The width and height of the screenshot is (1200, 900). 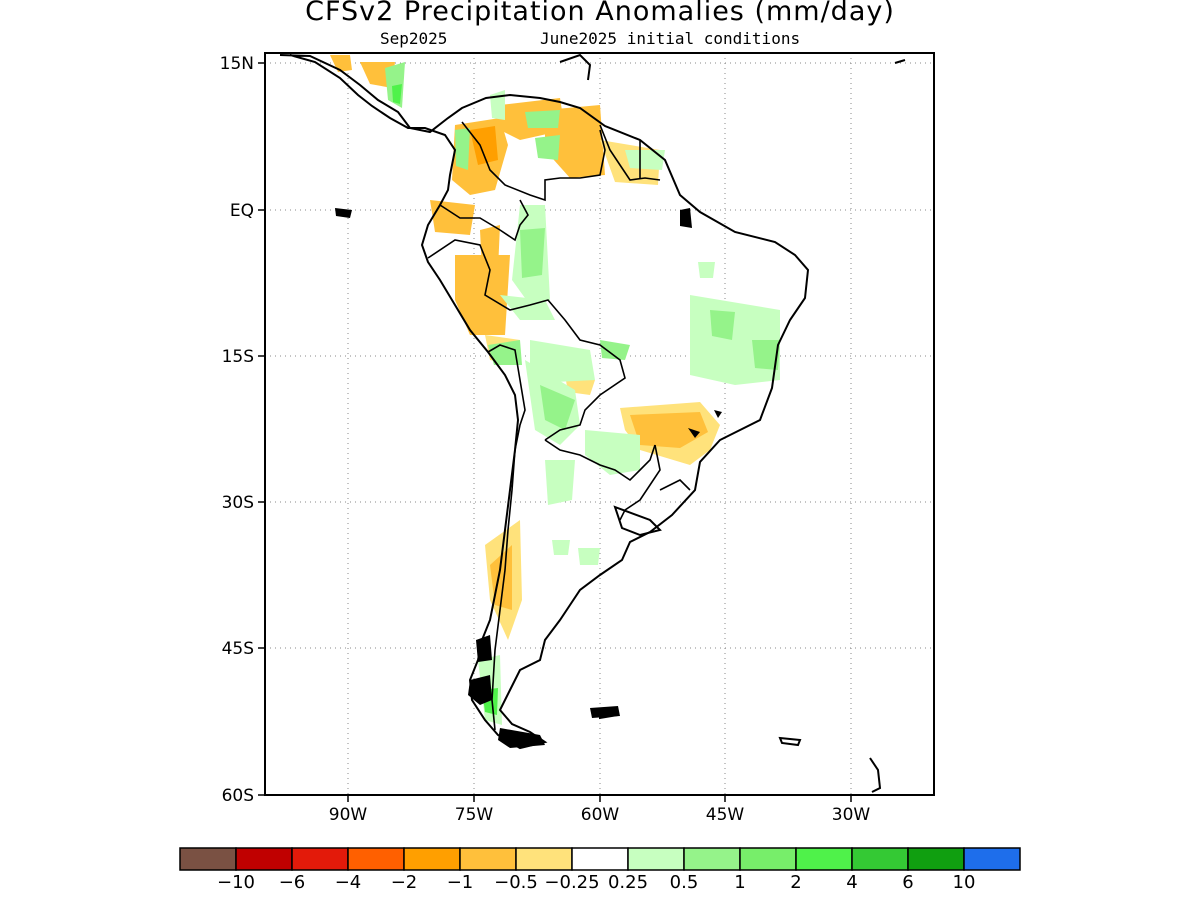 I want to click on lat-label: 60S, so click(x=238, y=796).